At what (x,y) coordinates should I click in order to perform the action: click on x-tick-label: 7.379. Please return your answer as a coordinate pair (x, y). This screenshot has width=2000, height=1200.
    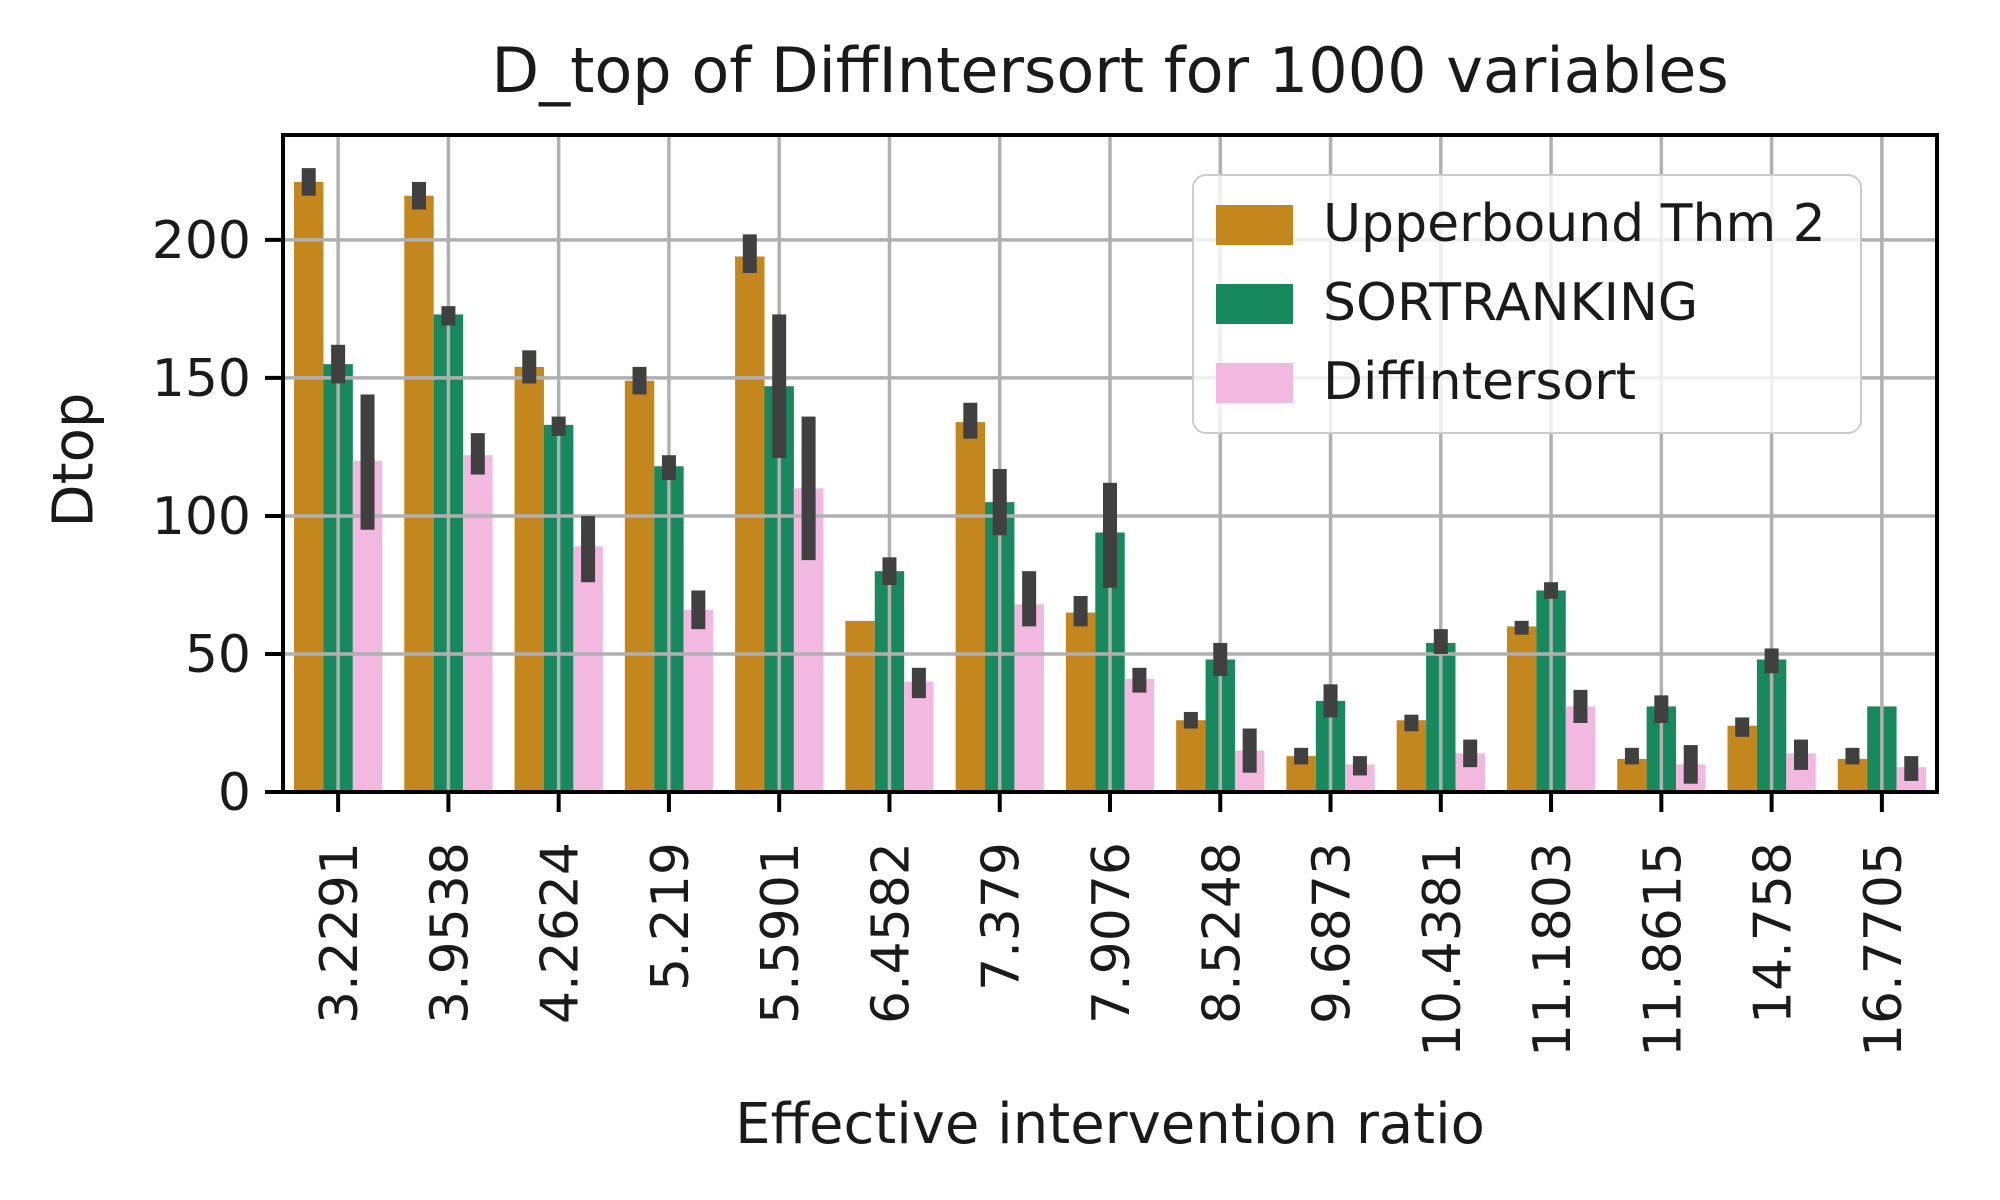
    Looking at the image, I should click on (1002, 916).